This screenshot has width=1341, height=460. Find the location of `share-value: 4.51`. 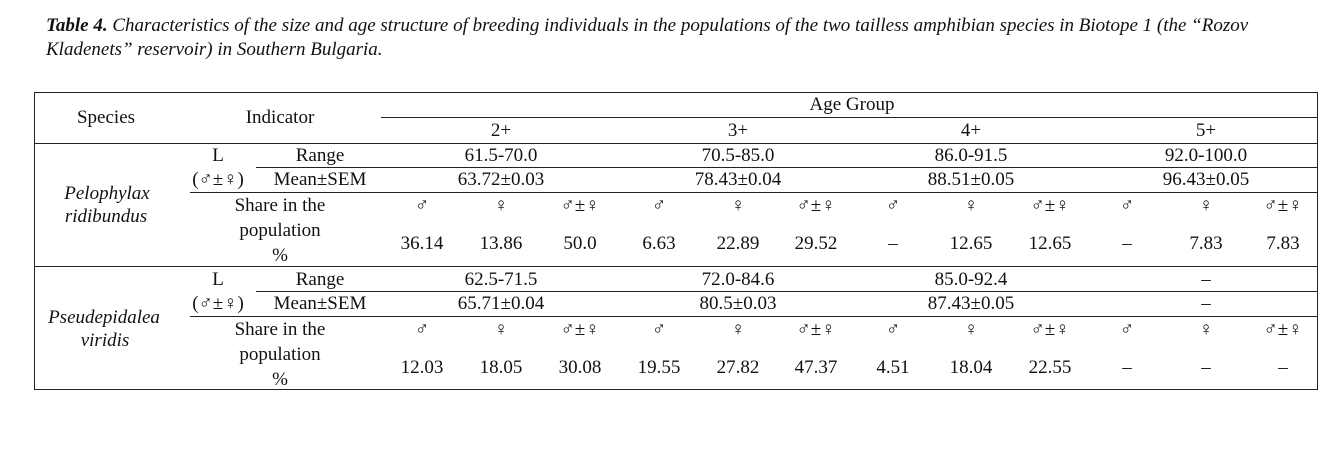

share-value: 4.51 is located at coordinates (893, 367).